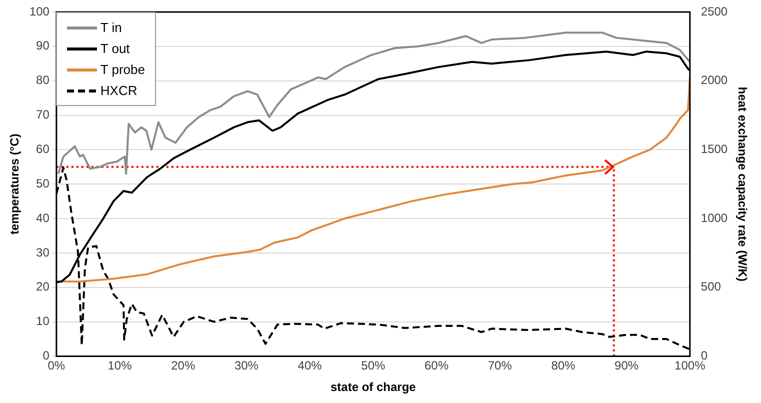  What do you see at coordinates (714, 80) in the screenshot?
I see `y2-tick-label: 2000` at bounding box center [714, 80].